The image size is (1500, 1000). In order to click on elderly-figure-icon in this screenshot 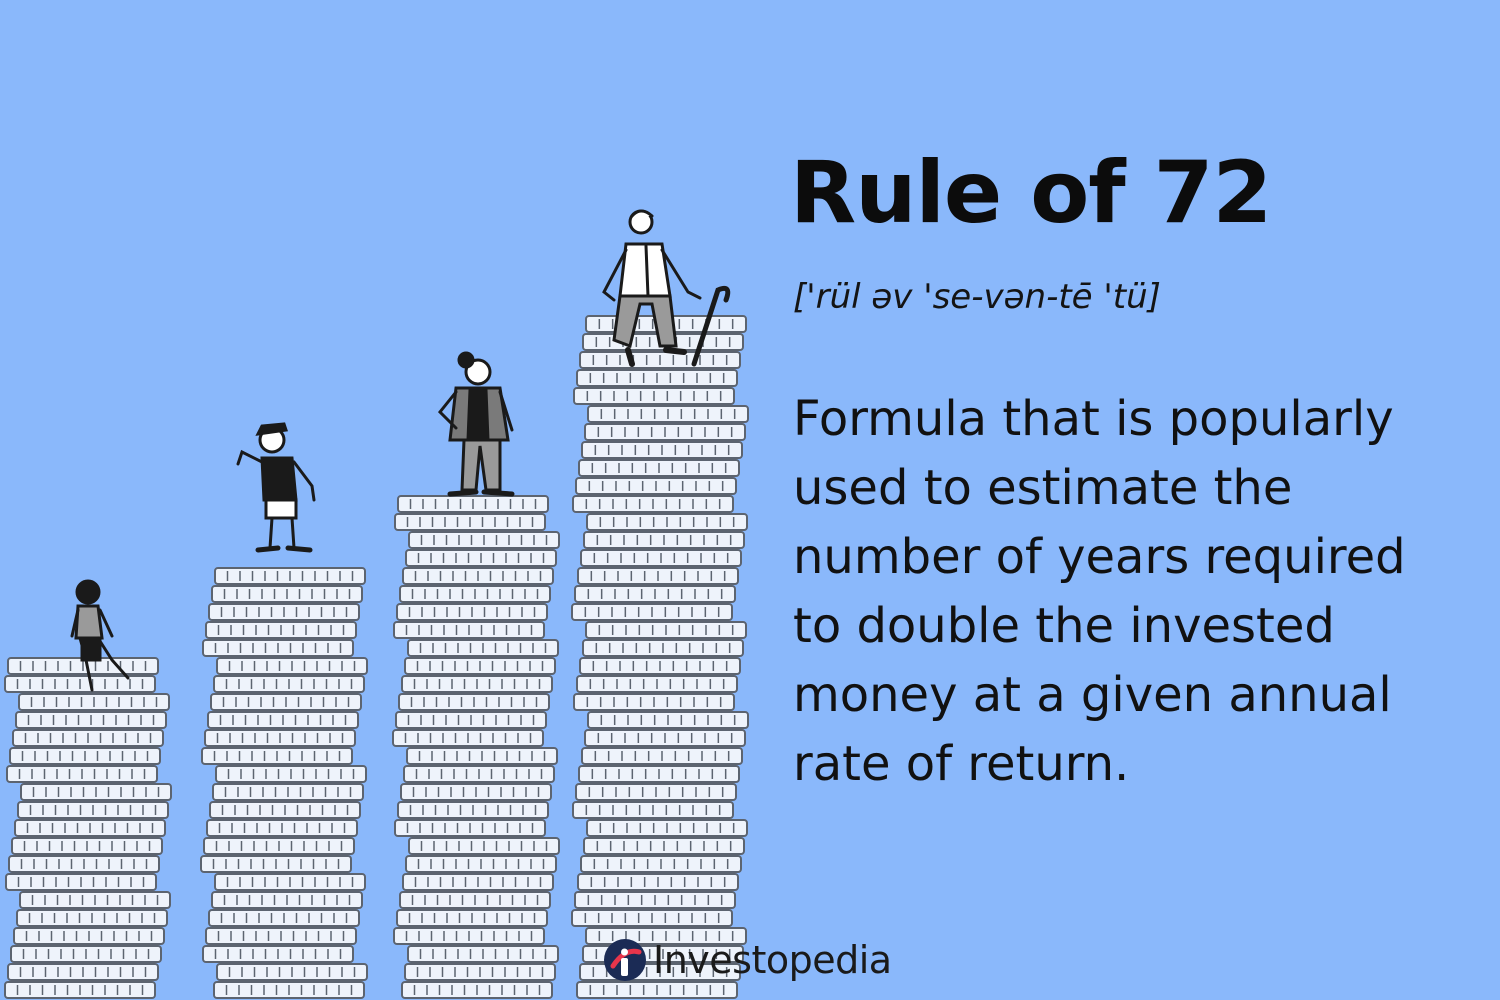, I will do `click(666, 288)`.